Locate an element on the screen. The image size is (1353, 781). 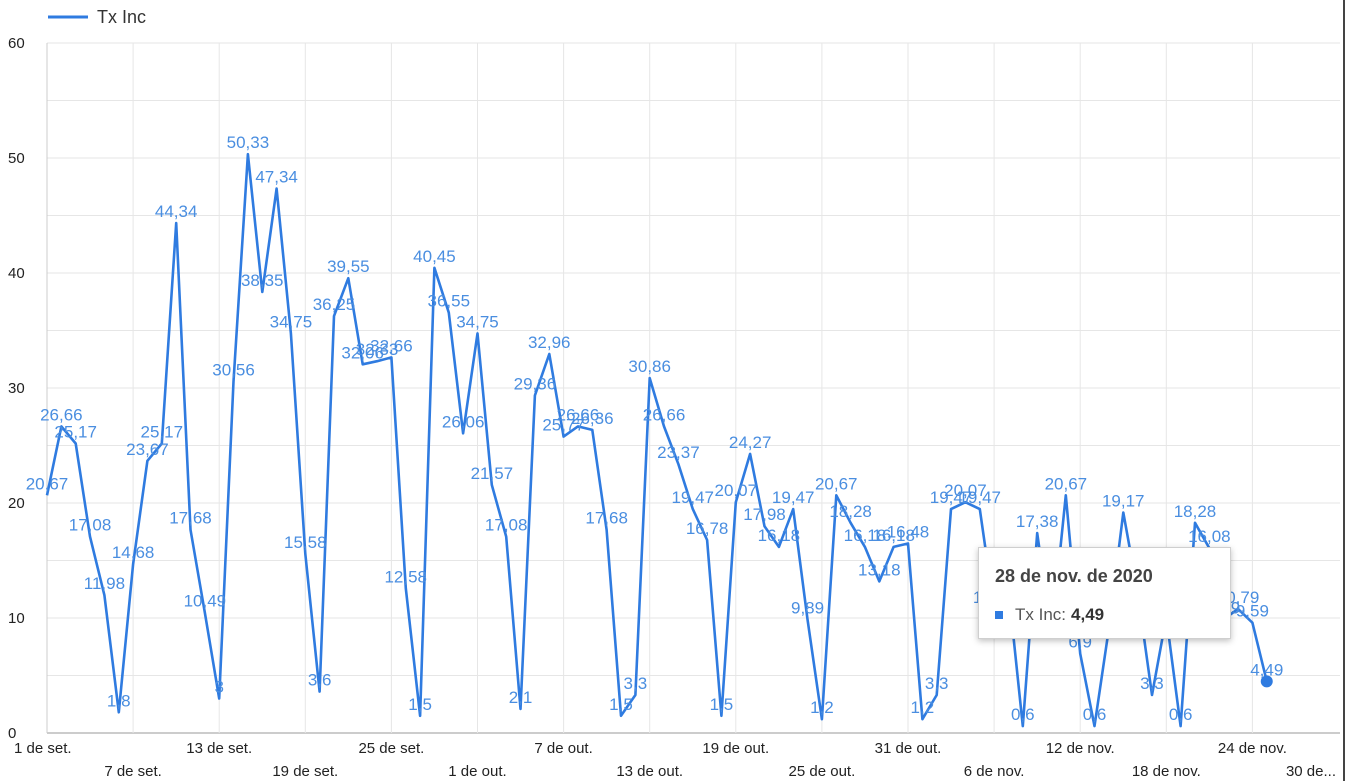
x-tick-label: 12 de nov. is located at coordinates (1080, 748).